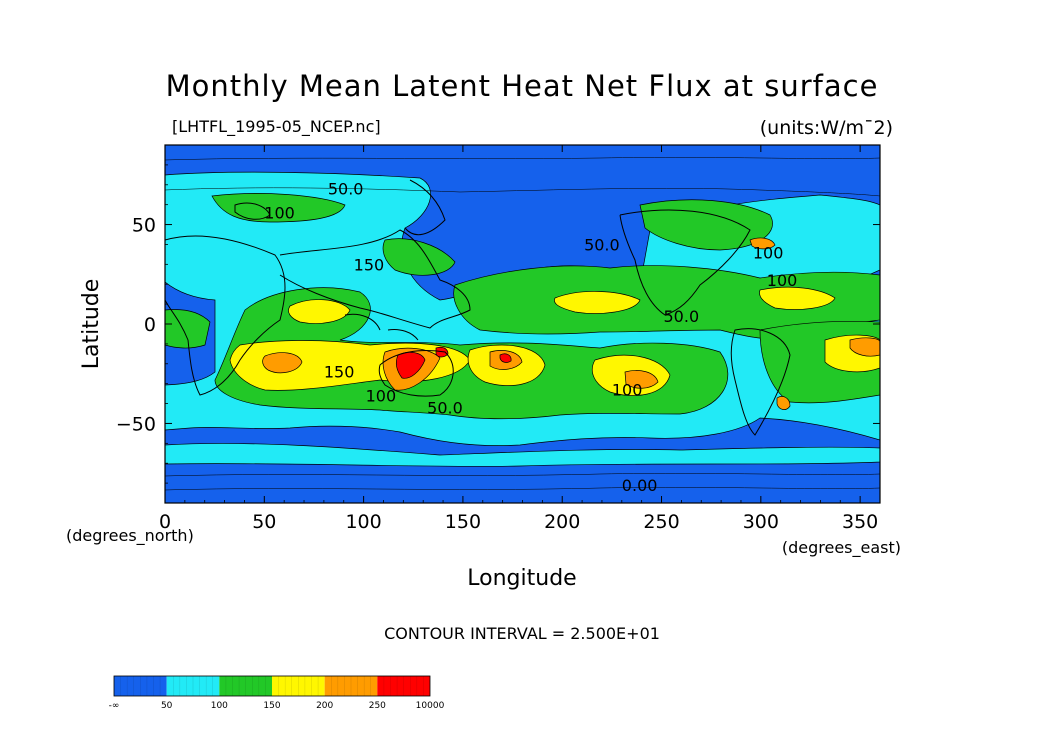 The height and width of the screenshot is (739, 1044). What do you see at coordinates (91, 324) in the screenshot?
I see `y-axis-title: Latitude` at bounding box center [91, 324].